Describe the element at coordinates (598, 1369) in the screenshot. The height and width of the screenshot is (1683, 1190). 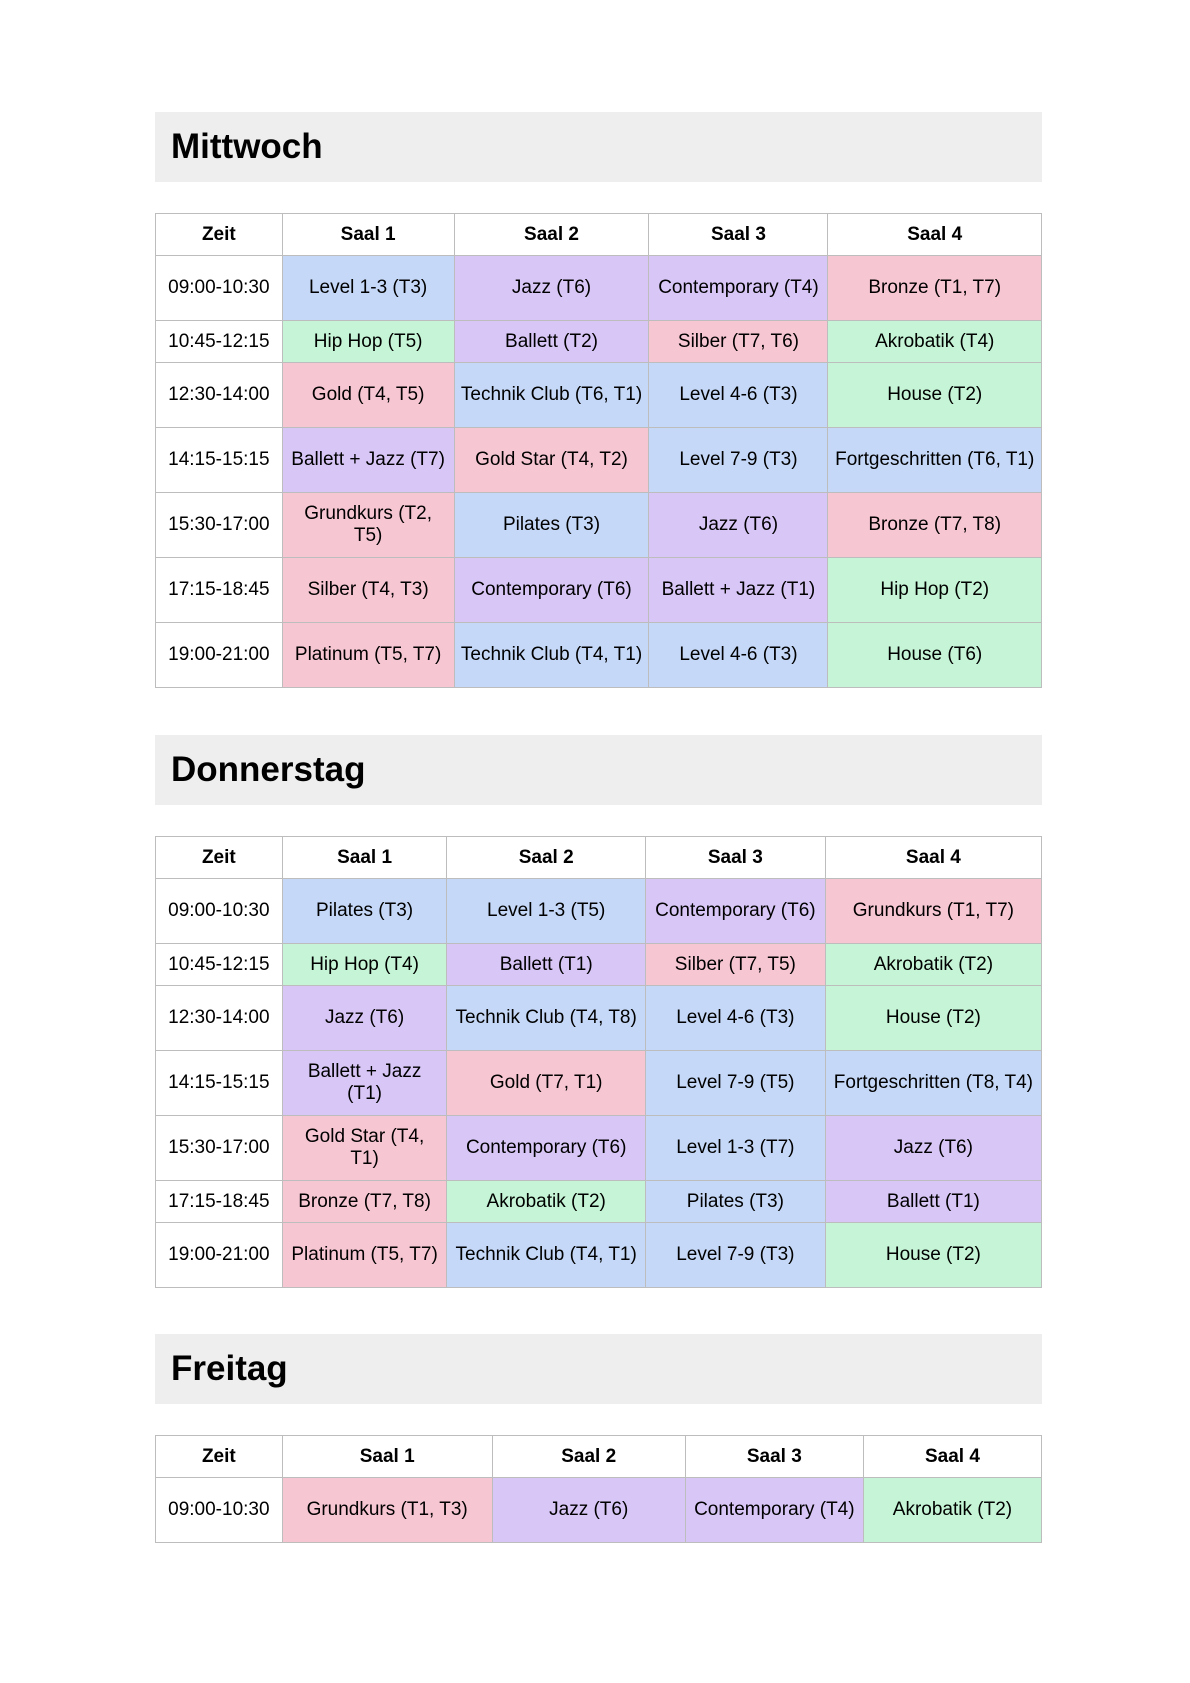
I see `day-header: Freitag` at that location.